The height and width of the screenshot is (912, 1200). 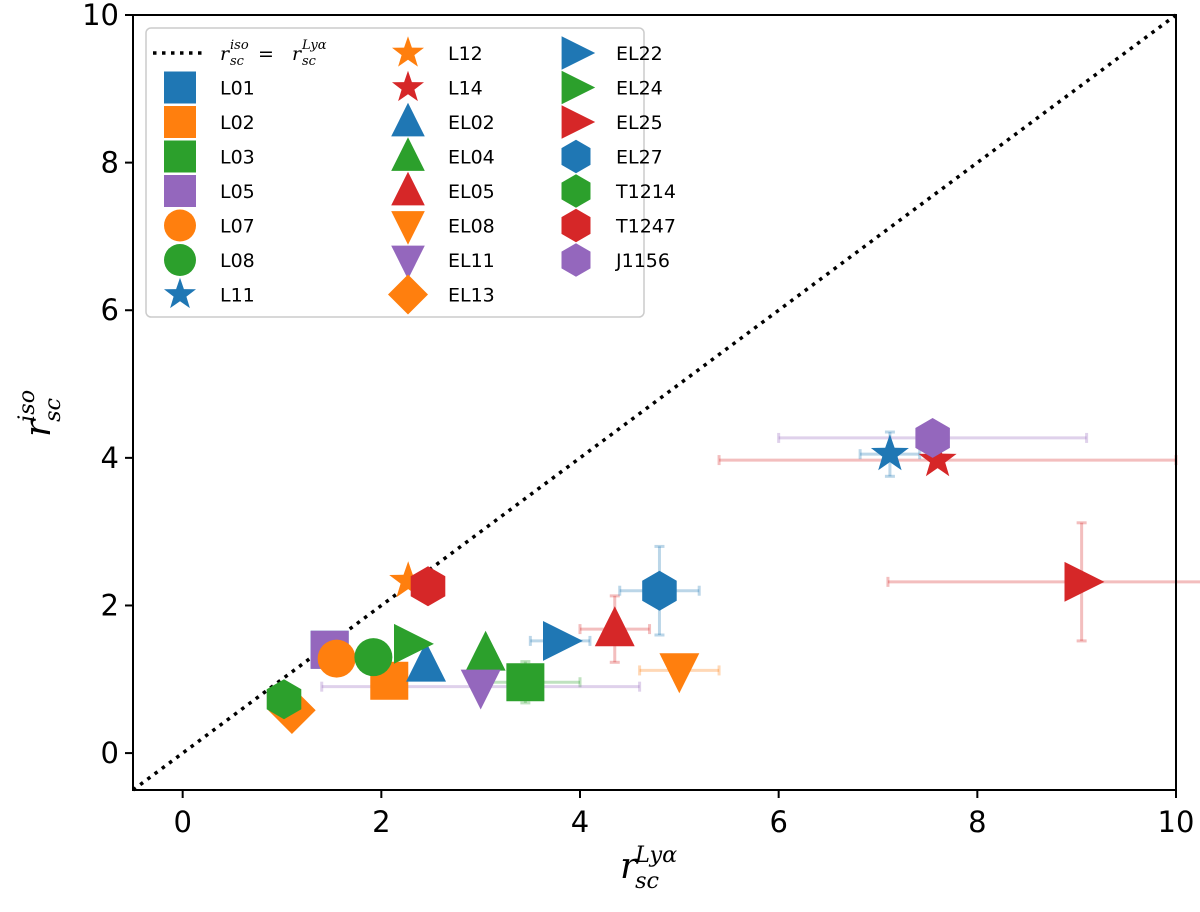 I want to click on legend-swatch-el24, so click(x=578, y=87).